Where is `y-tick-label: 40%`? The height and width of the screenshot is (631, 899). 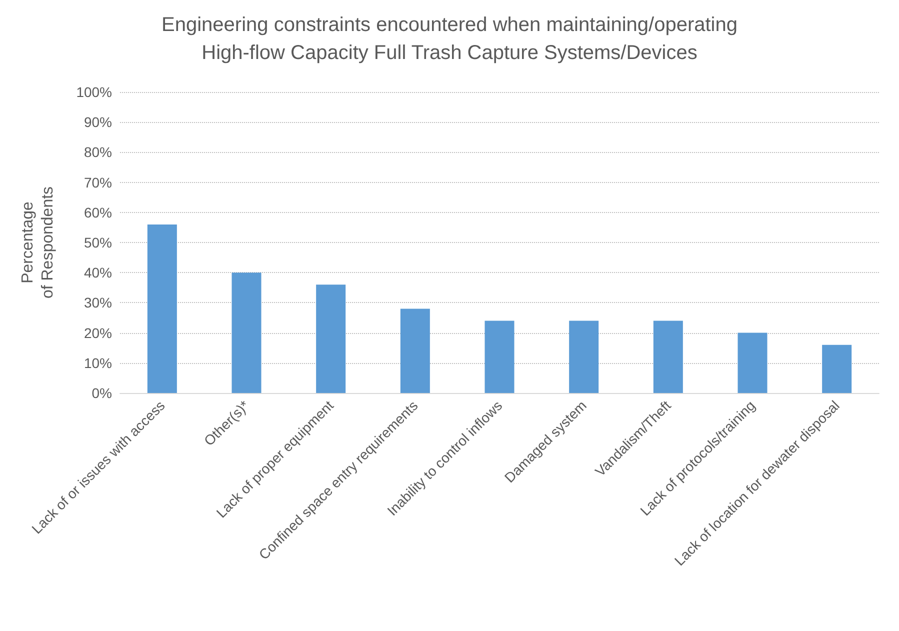
y-tick-label: 40% is located at coordinates (98, 272).